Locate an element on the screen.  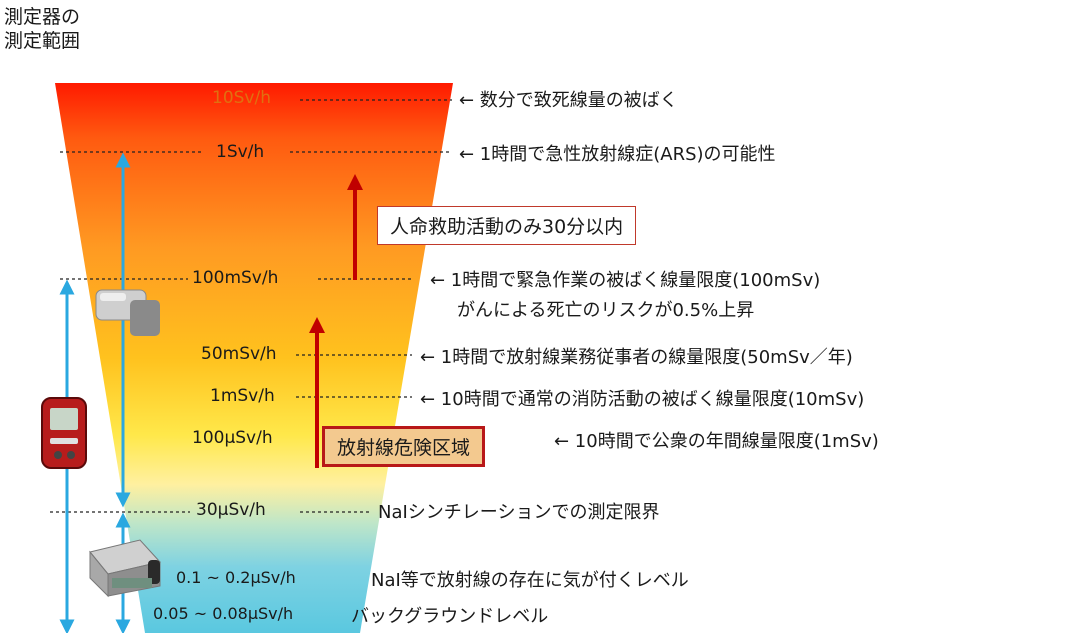
electronic-dosimeter-icon is located at coordinates (64, 433).